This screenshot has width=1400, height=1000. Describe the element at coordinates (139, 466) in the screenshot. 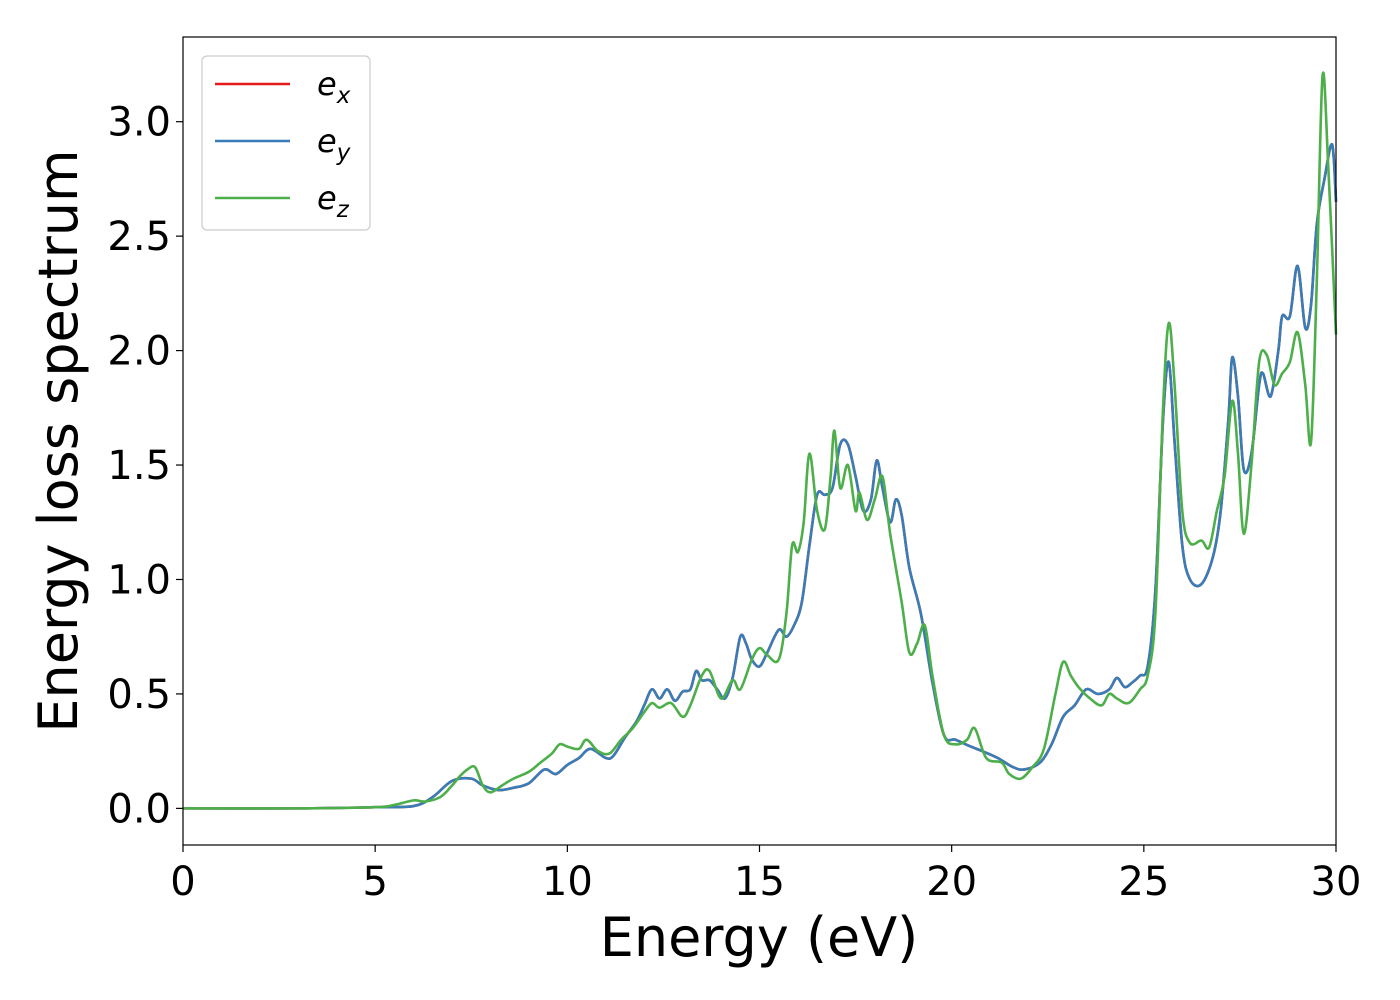

I see `y-tick-label: 1.5` at that location.